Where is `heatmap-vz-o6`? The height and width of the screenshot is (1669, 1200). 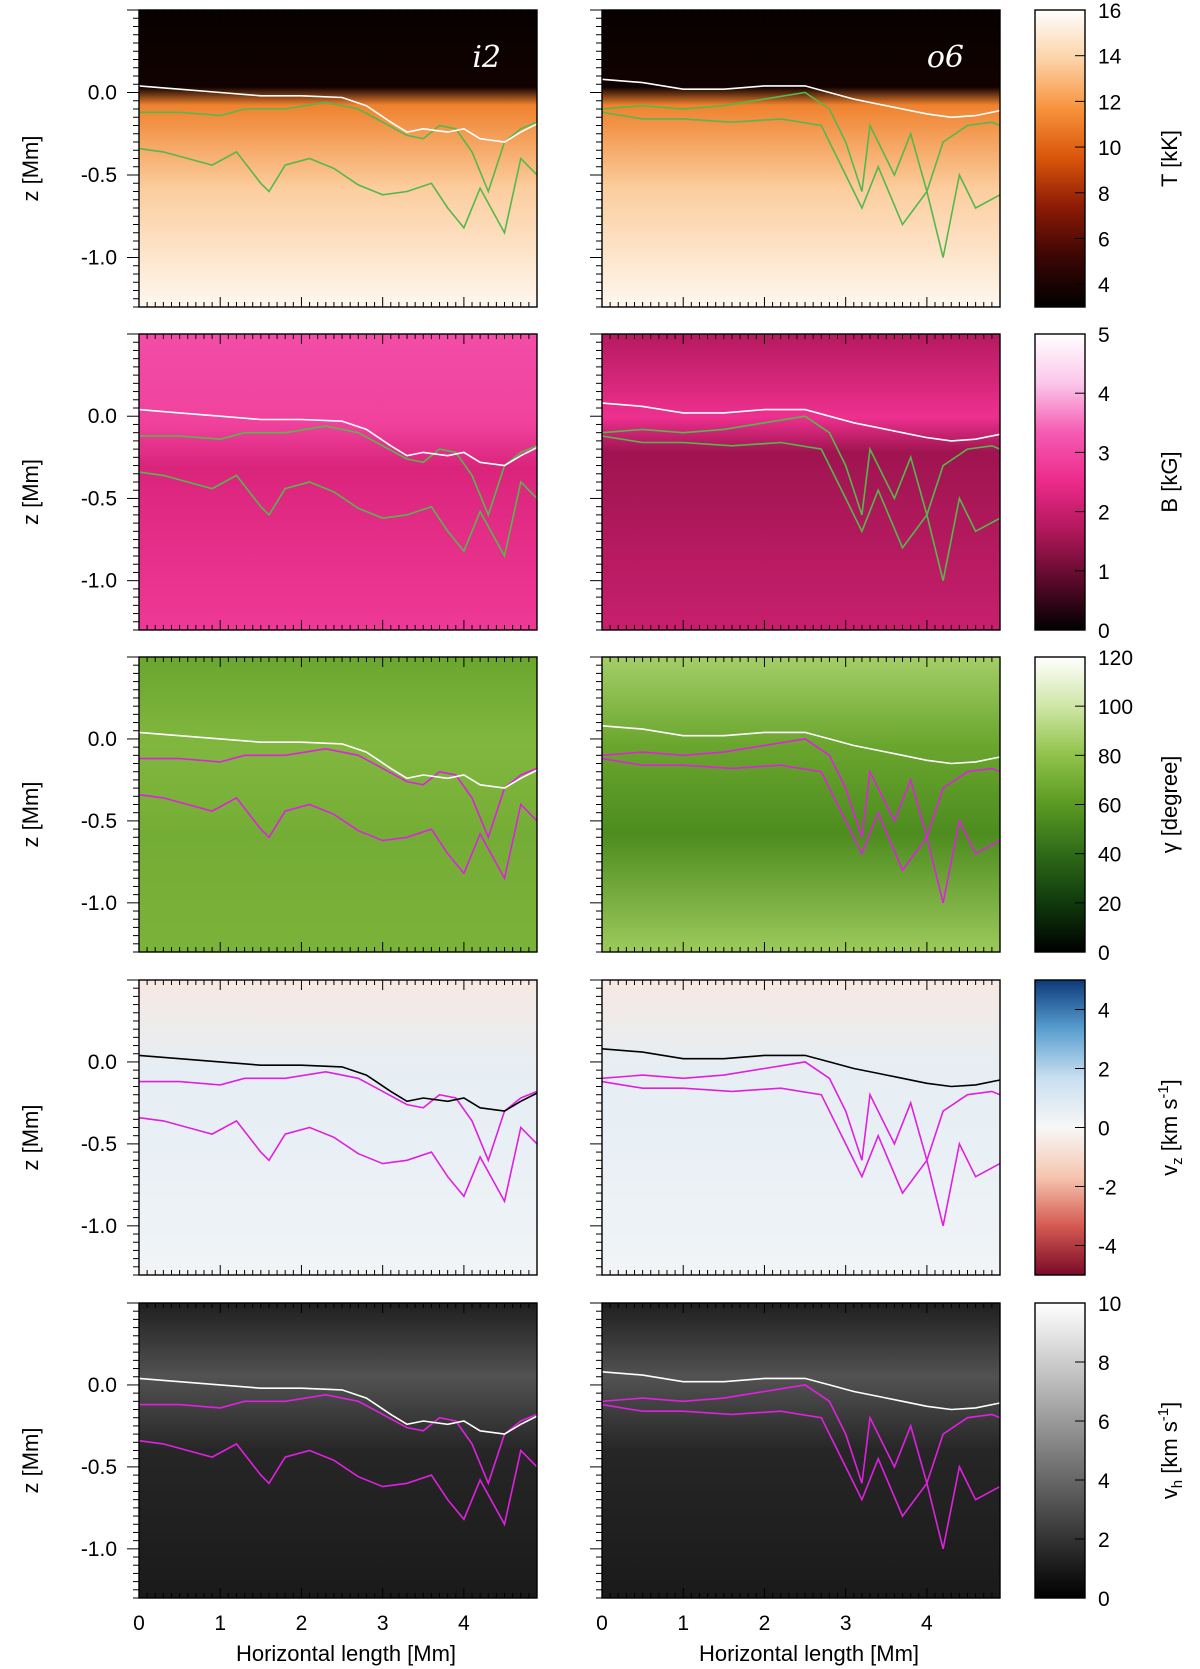 heatmap-vz-o6 is located at coordinates (801, 1127).